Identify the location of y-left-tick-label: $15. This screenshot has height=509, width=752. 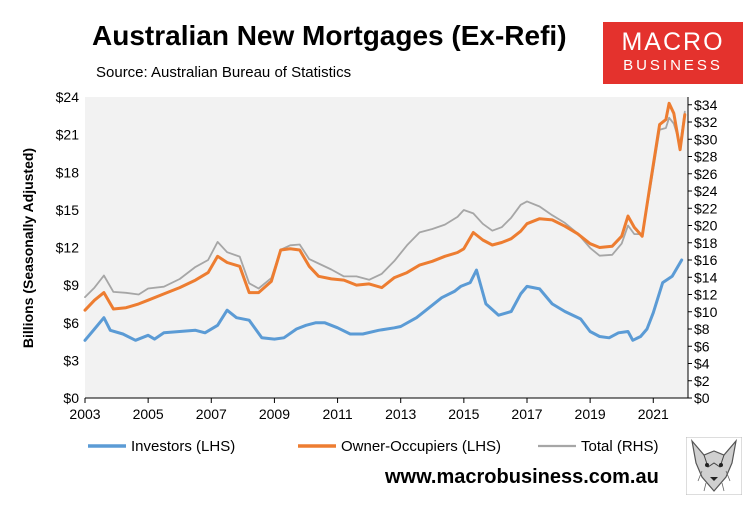
(68, 210).